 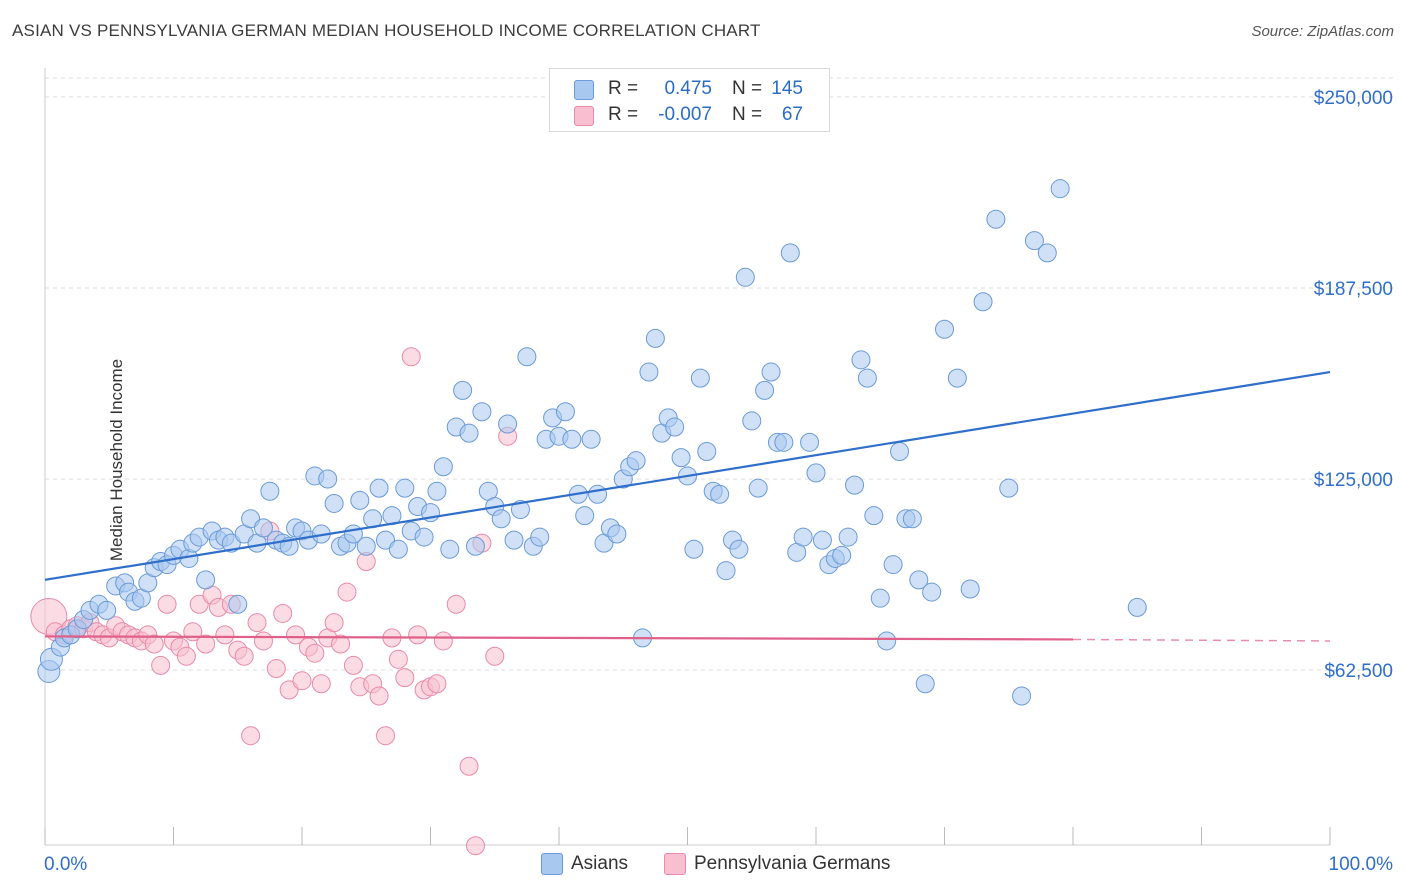 What do you see at coordinates (787, 88) in the screenshot?
I see `n-value: 145` at bounding box center [787, 88].